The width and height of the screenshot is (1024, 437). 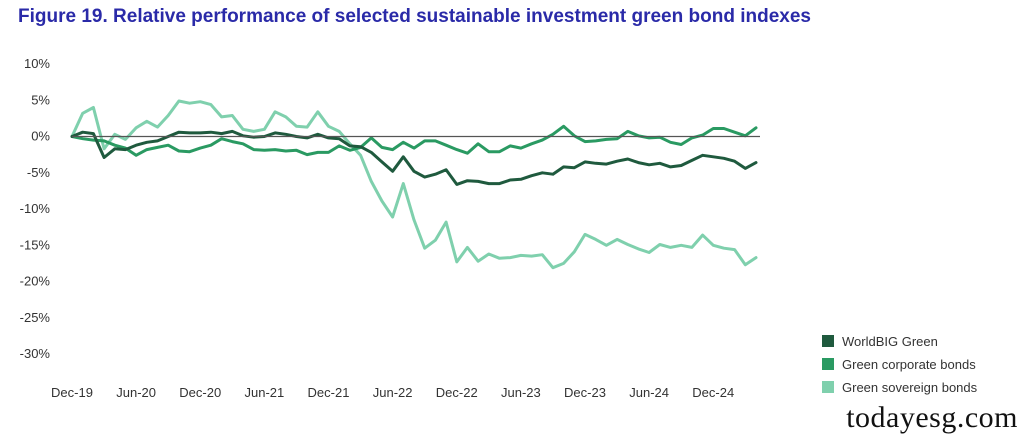 What do you see at coordinates (329, 392) in the screenshot?
I see `x-tick-label: Dec-21` at bounding box center [329, 392].